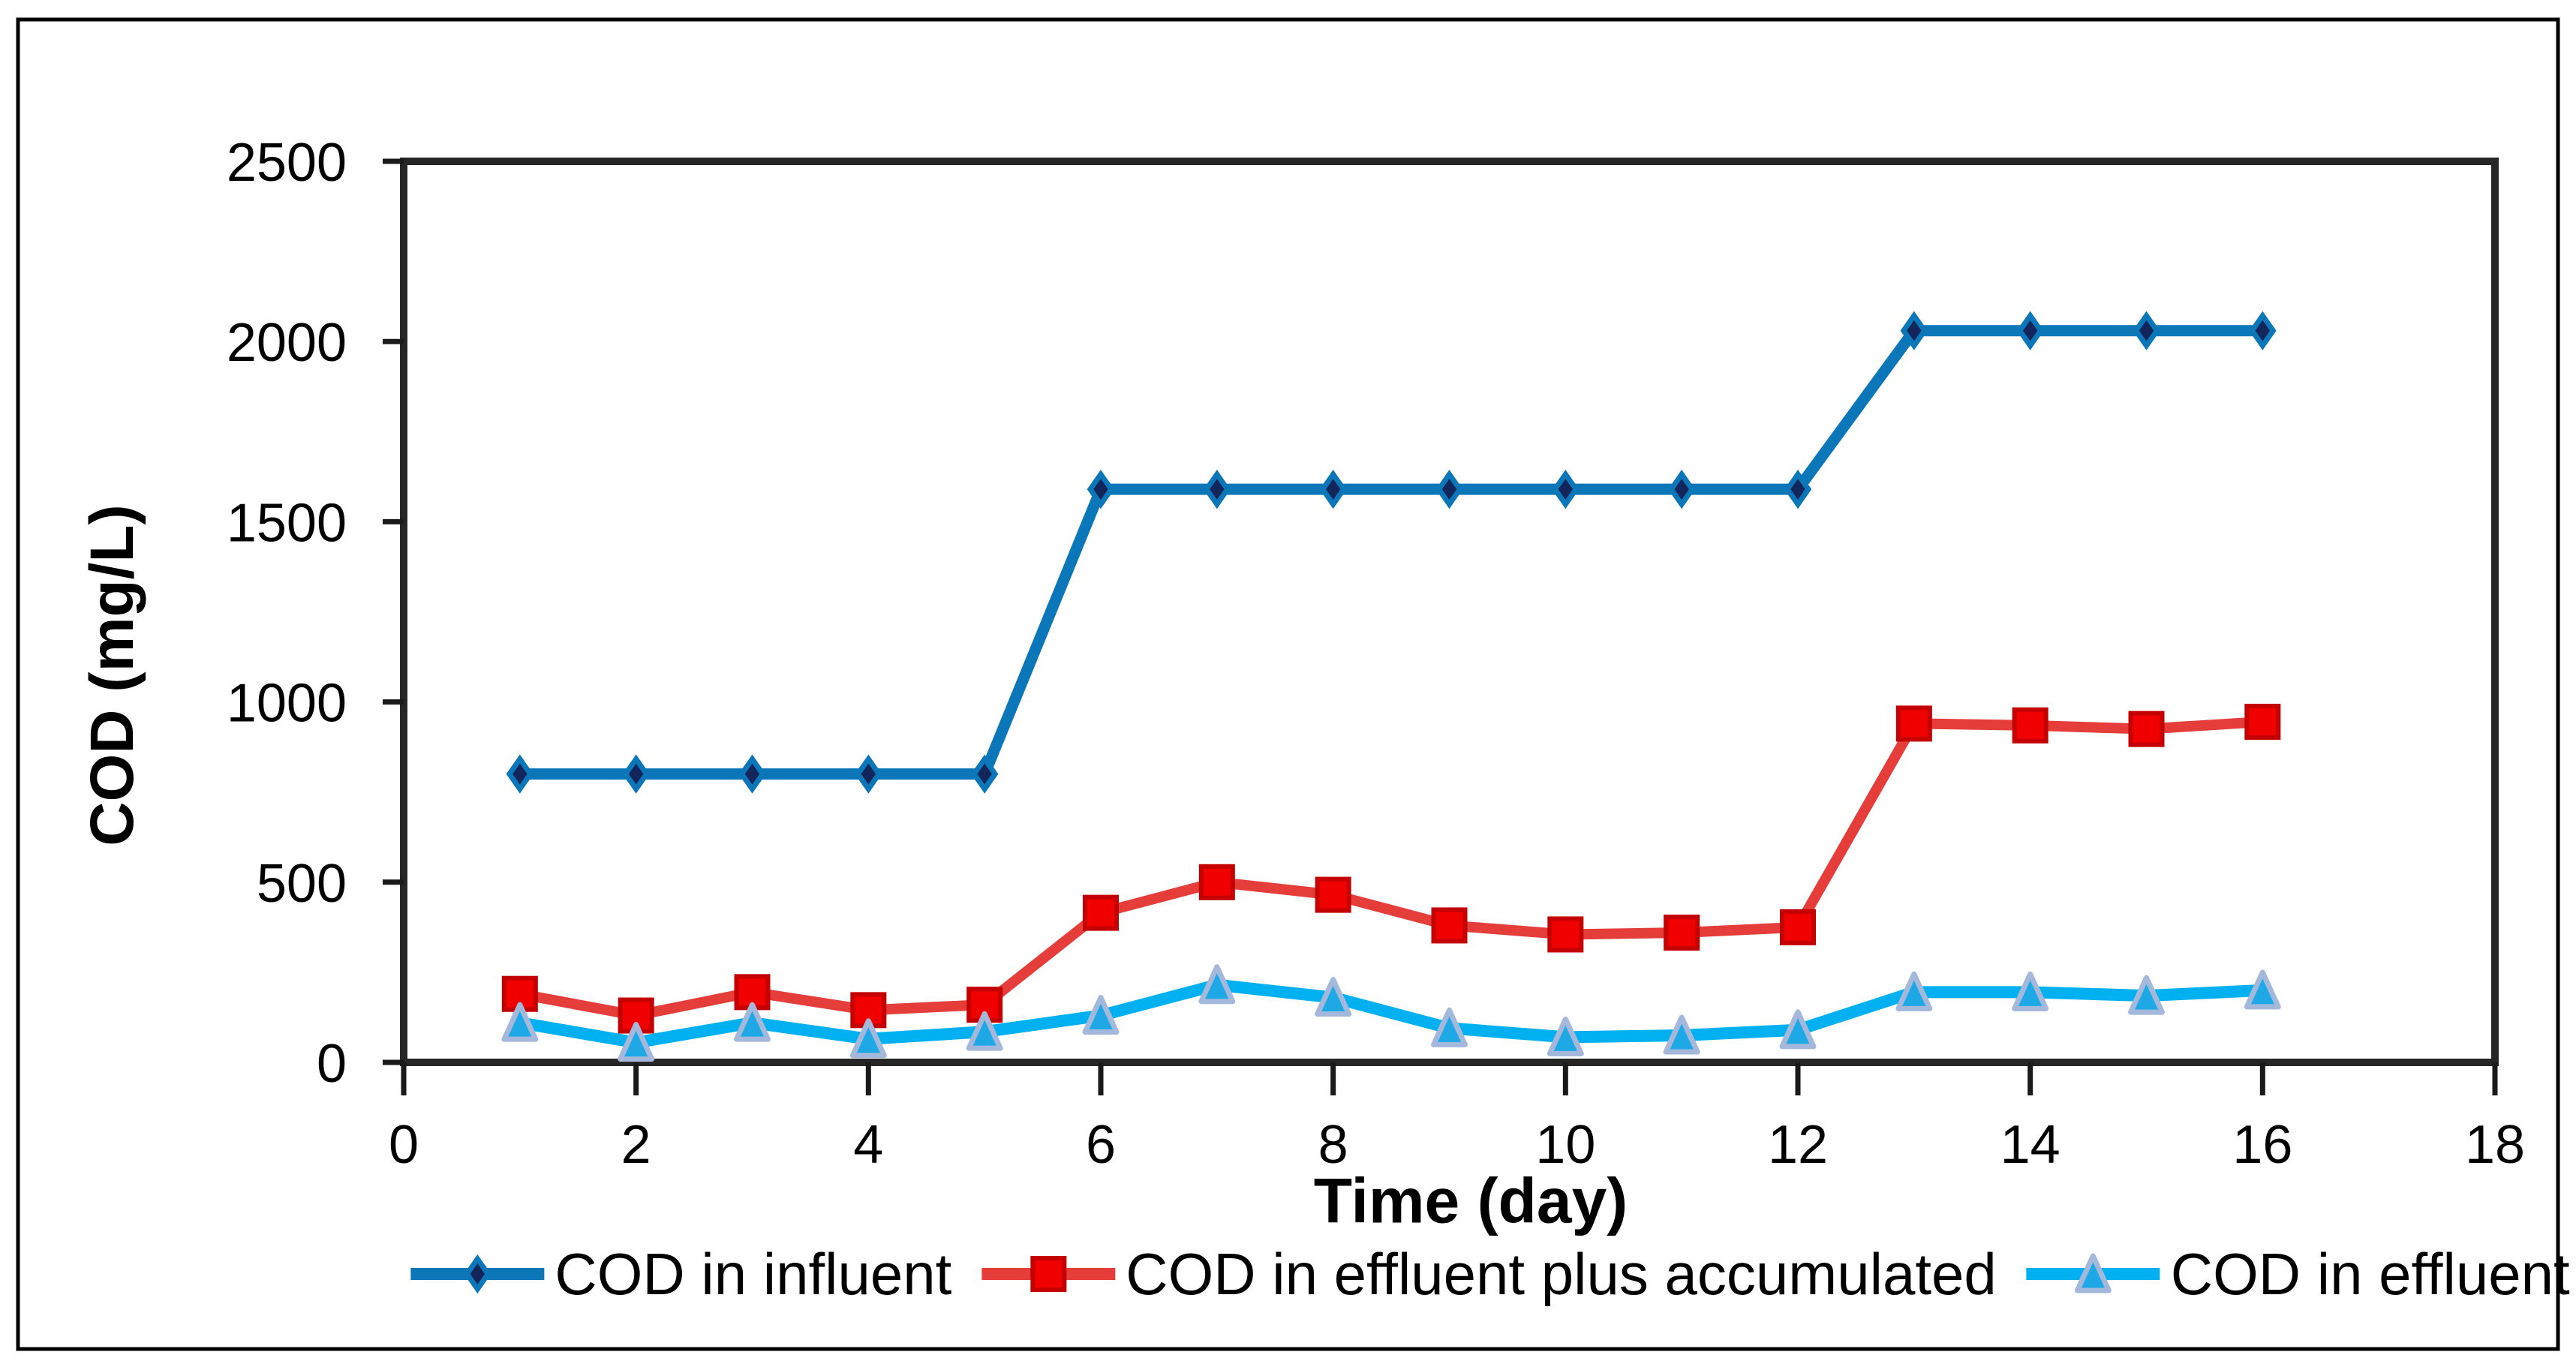  What do you see at coordinates (868, 1145) in the screenshot?
I see `x-tick-label: 4` at bounding box center [868, 1145].